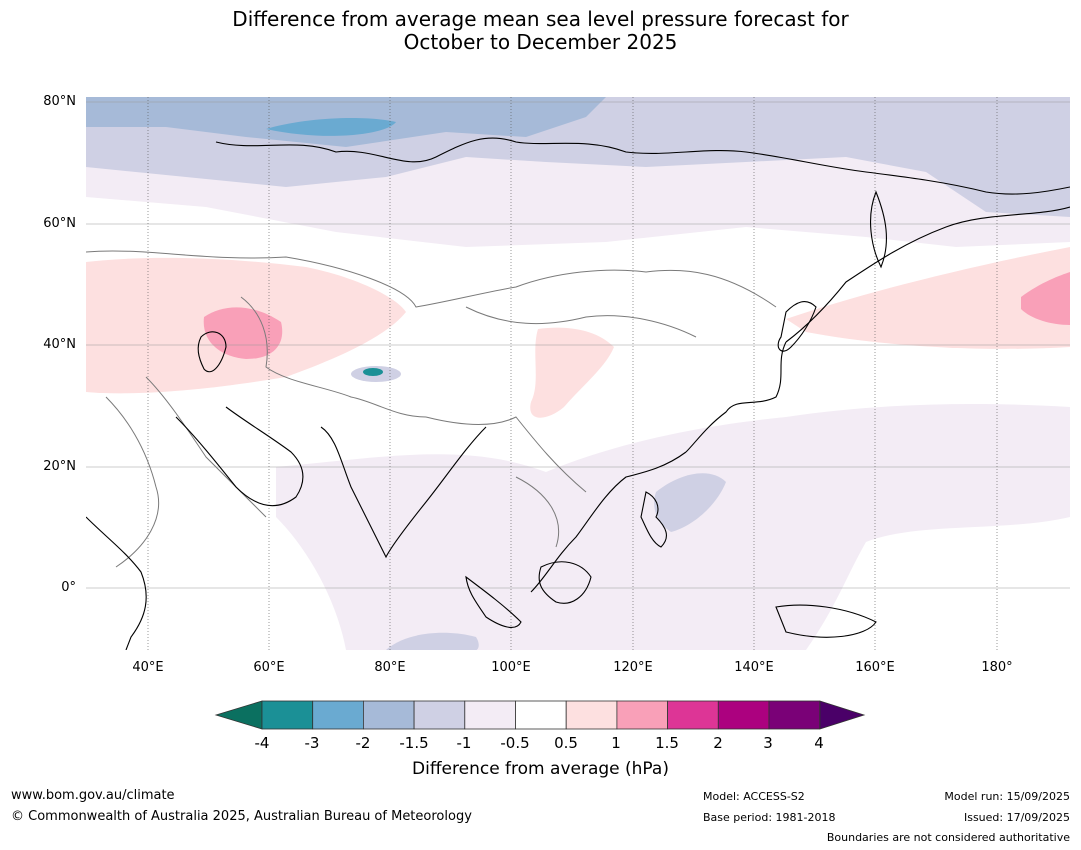 This screenshot has height=850, width=1081. I want to click on colorbar-label: Difference from average (hPa), so click(540, 769).